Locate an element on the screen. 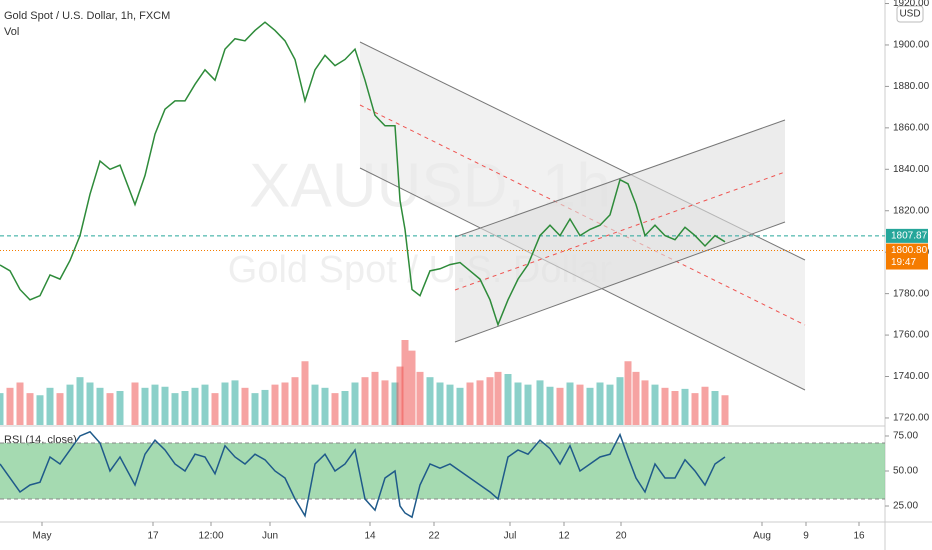  y-tick-label: 1720.00 is located at coordinates (911, 418).